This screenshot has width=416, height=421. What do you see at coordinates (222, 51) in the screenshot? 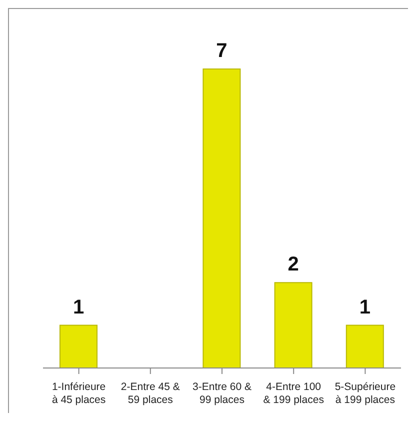
I see `data-label: 7` at bounding box center [222, 51].